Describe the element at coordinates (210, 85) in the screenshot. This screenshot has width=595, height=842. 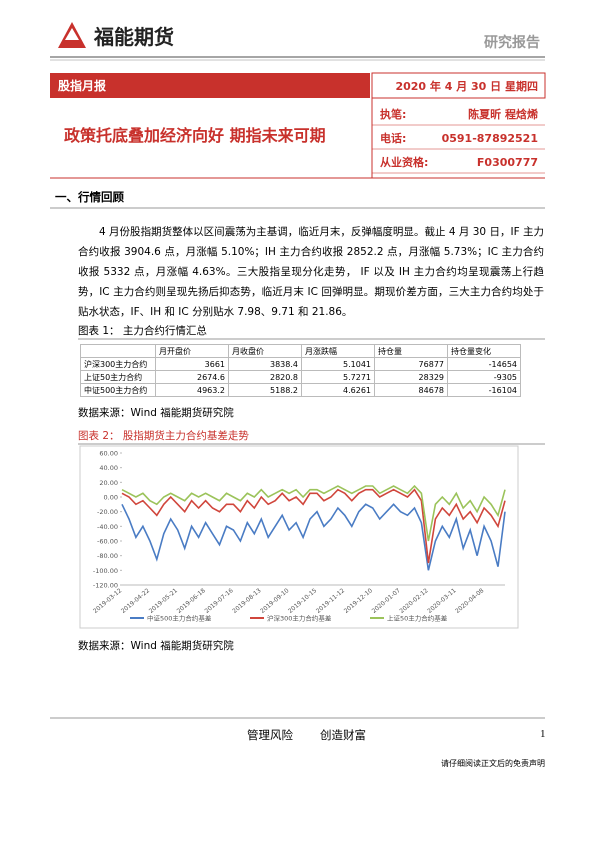
I see `banner-box` at that location.